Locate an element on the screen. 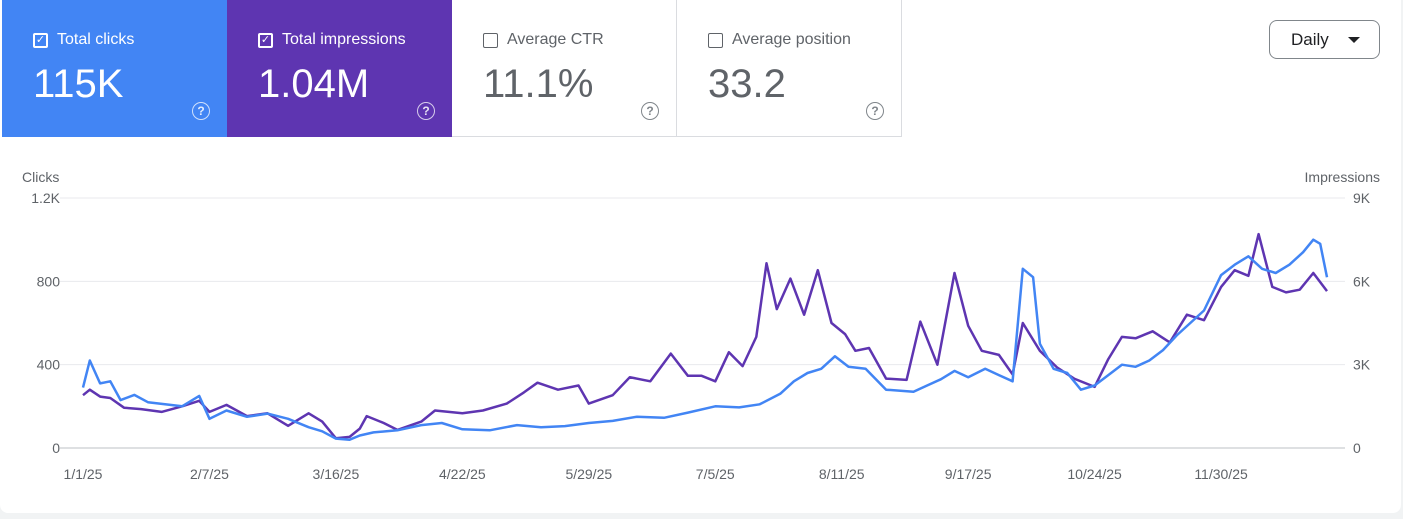 The height and width of the screenshot is (519, 1403). right-axis-tick-label: 6K is located at coordinates (1362, 281).